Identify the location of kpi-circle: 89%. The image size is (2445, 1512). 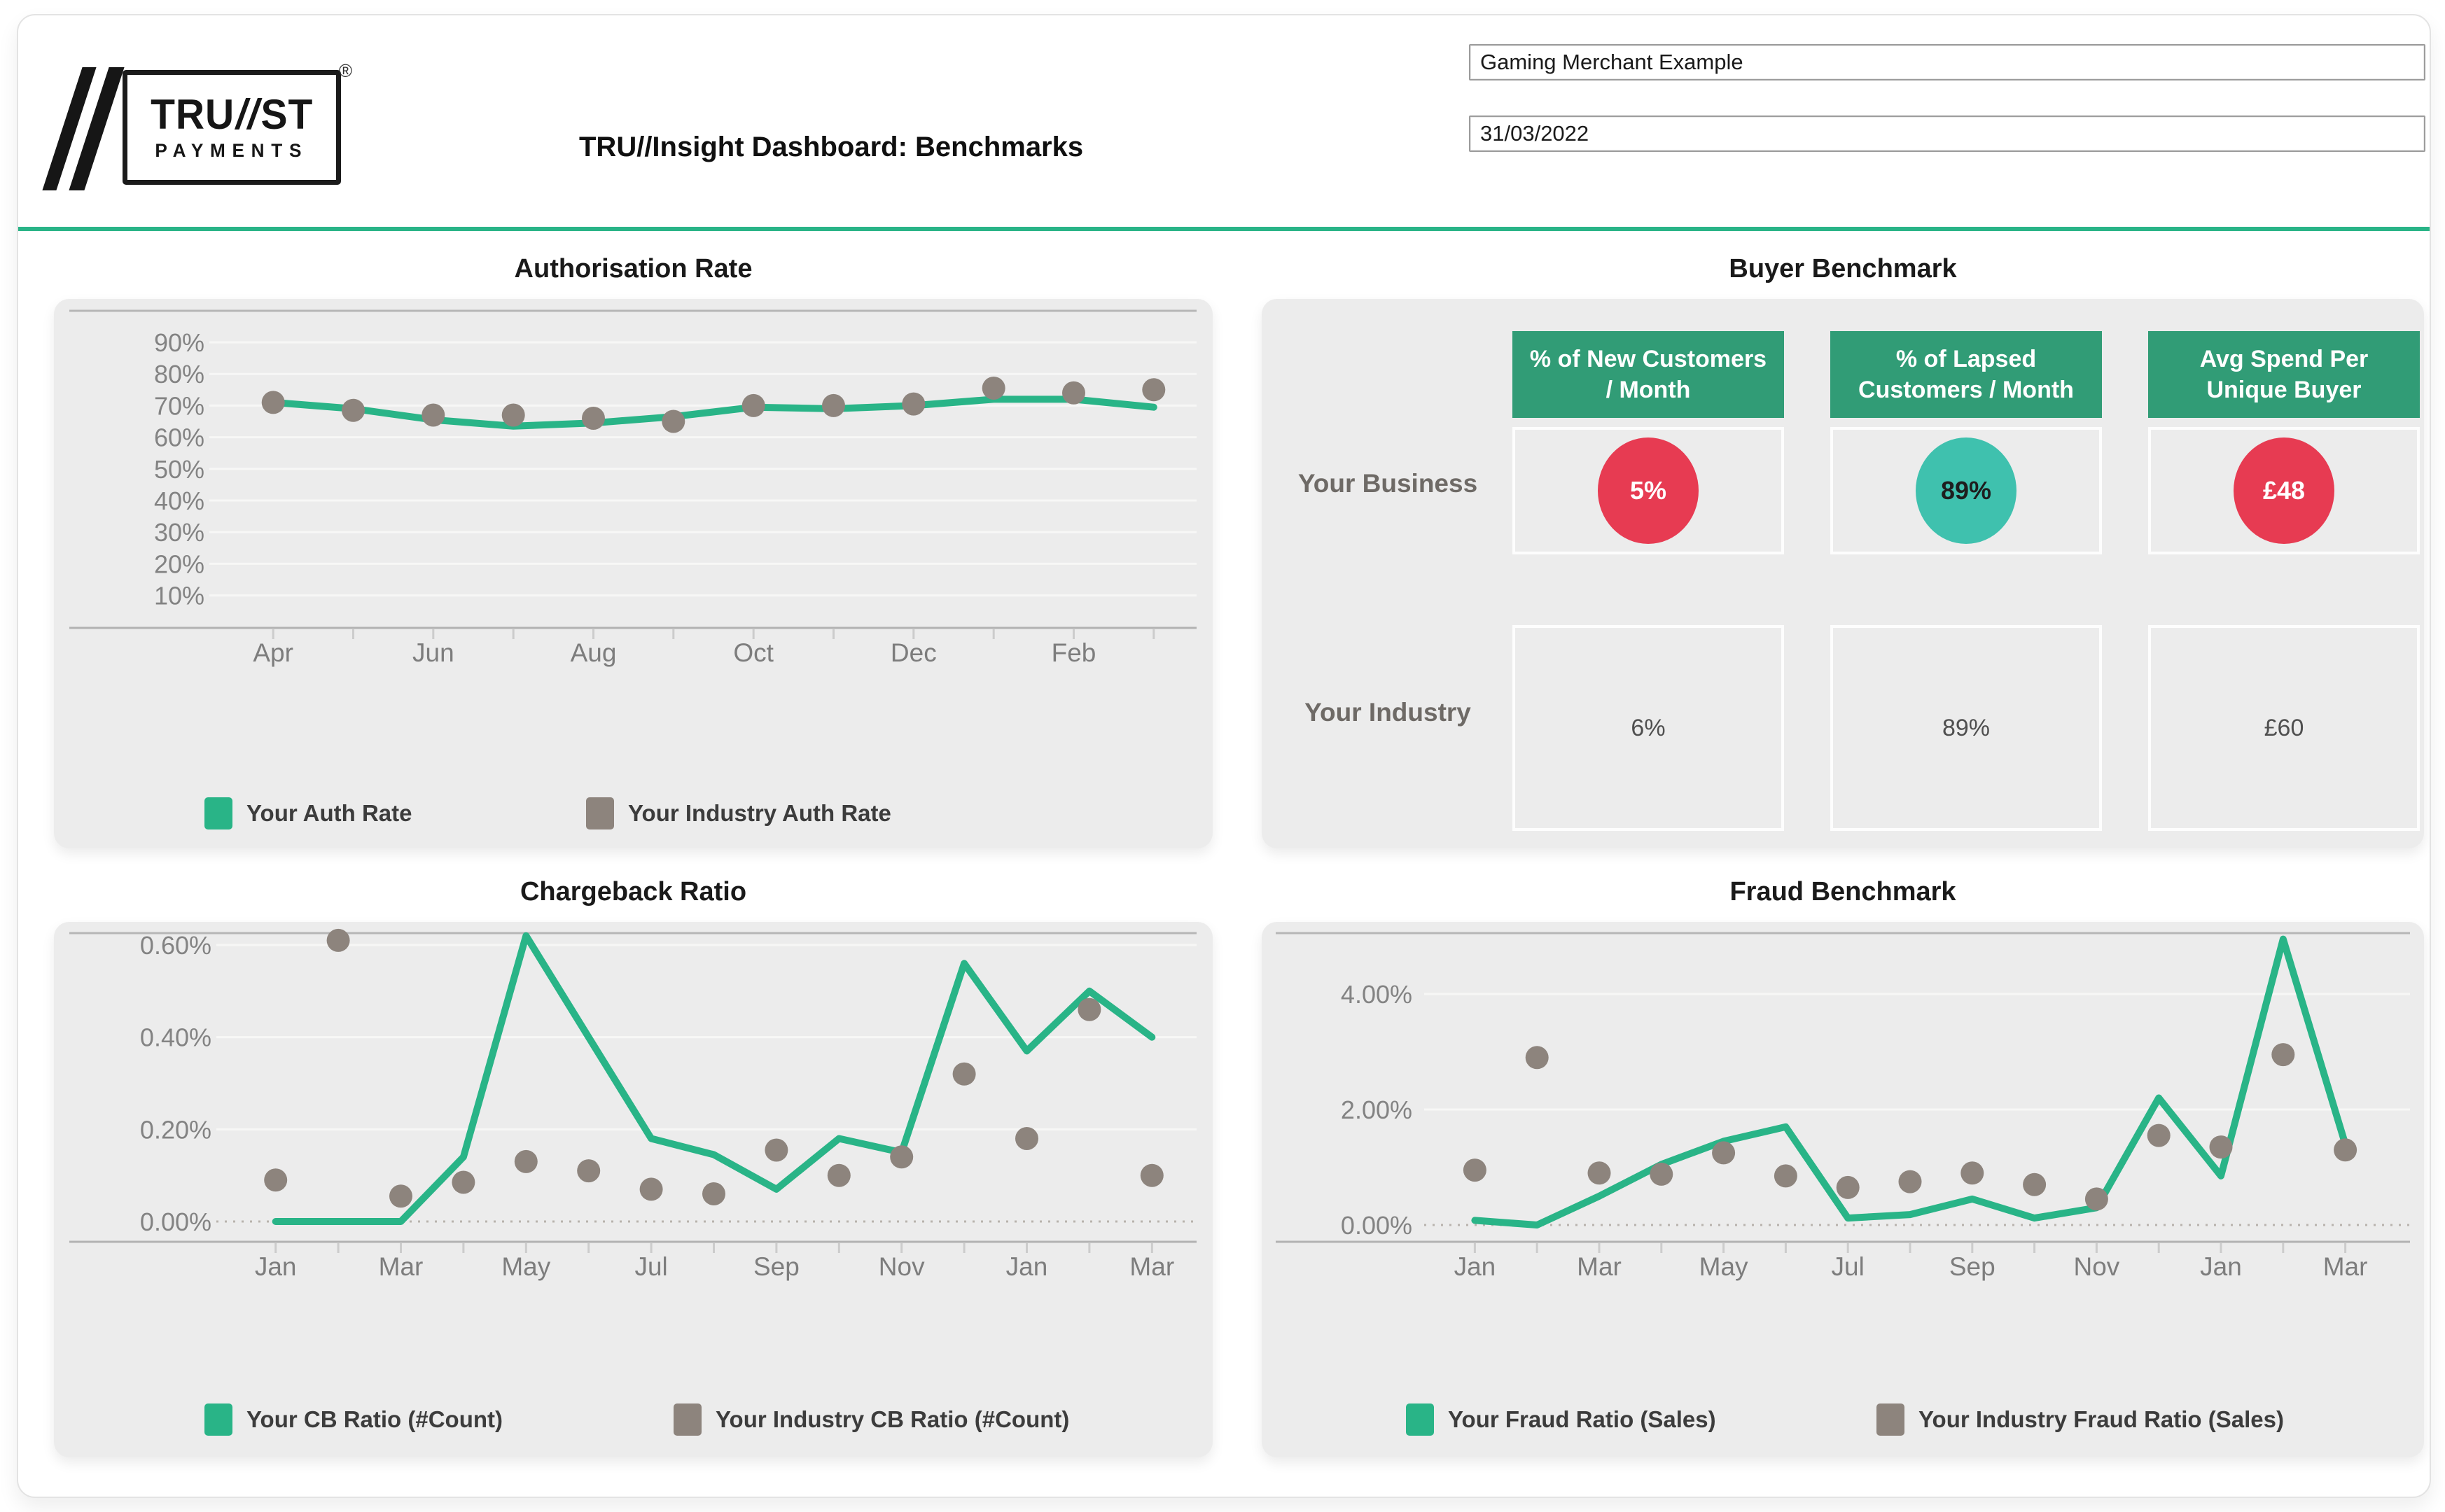
(1966, 491).